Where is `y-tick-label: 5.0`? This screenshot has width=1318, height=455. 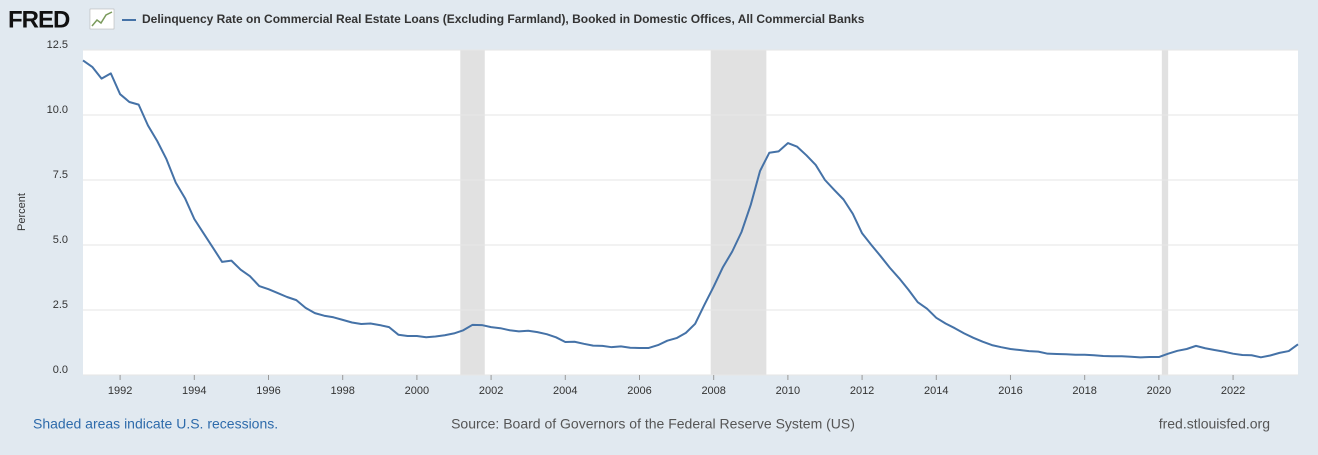 y-tick-label: 5.0 is located at coordinates (60, 240).